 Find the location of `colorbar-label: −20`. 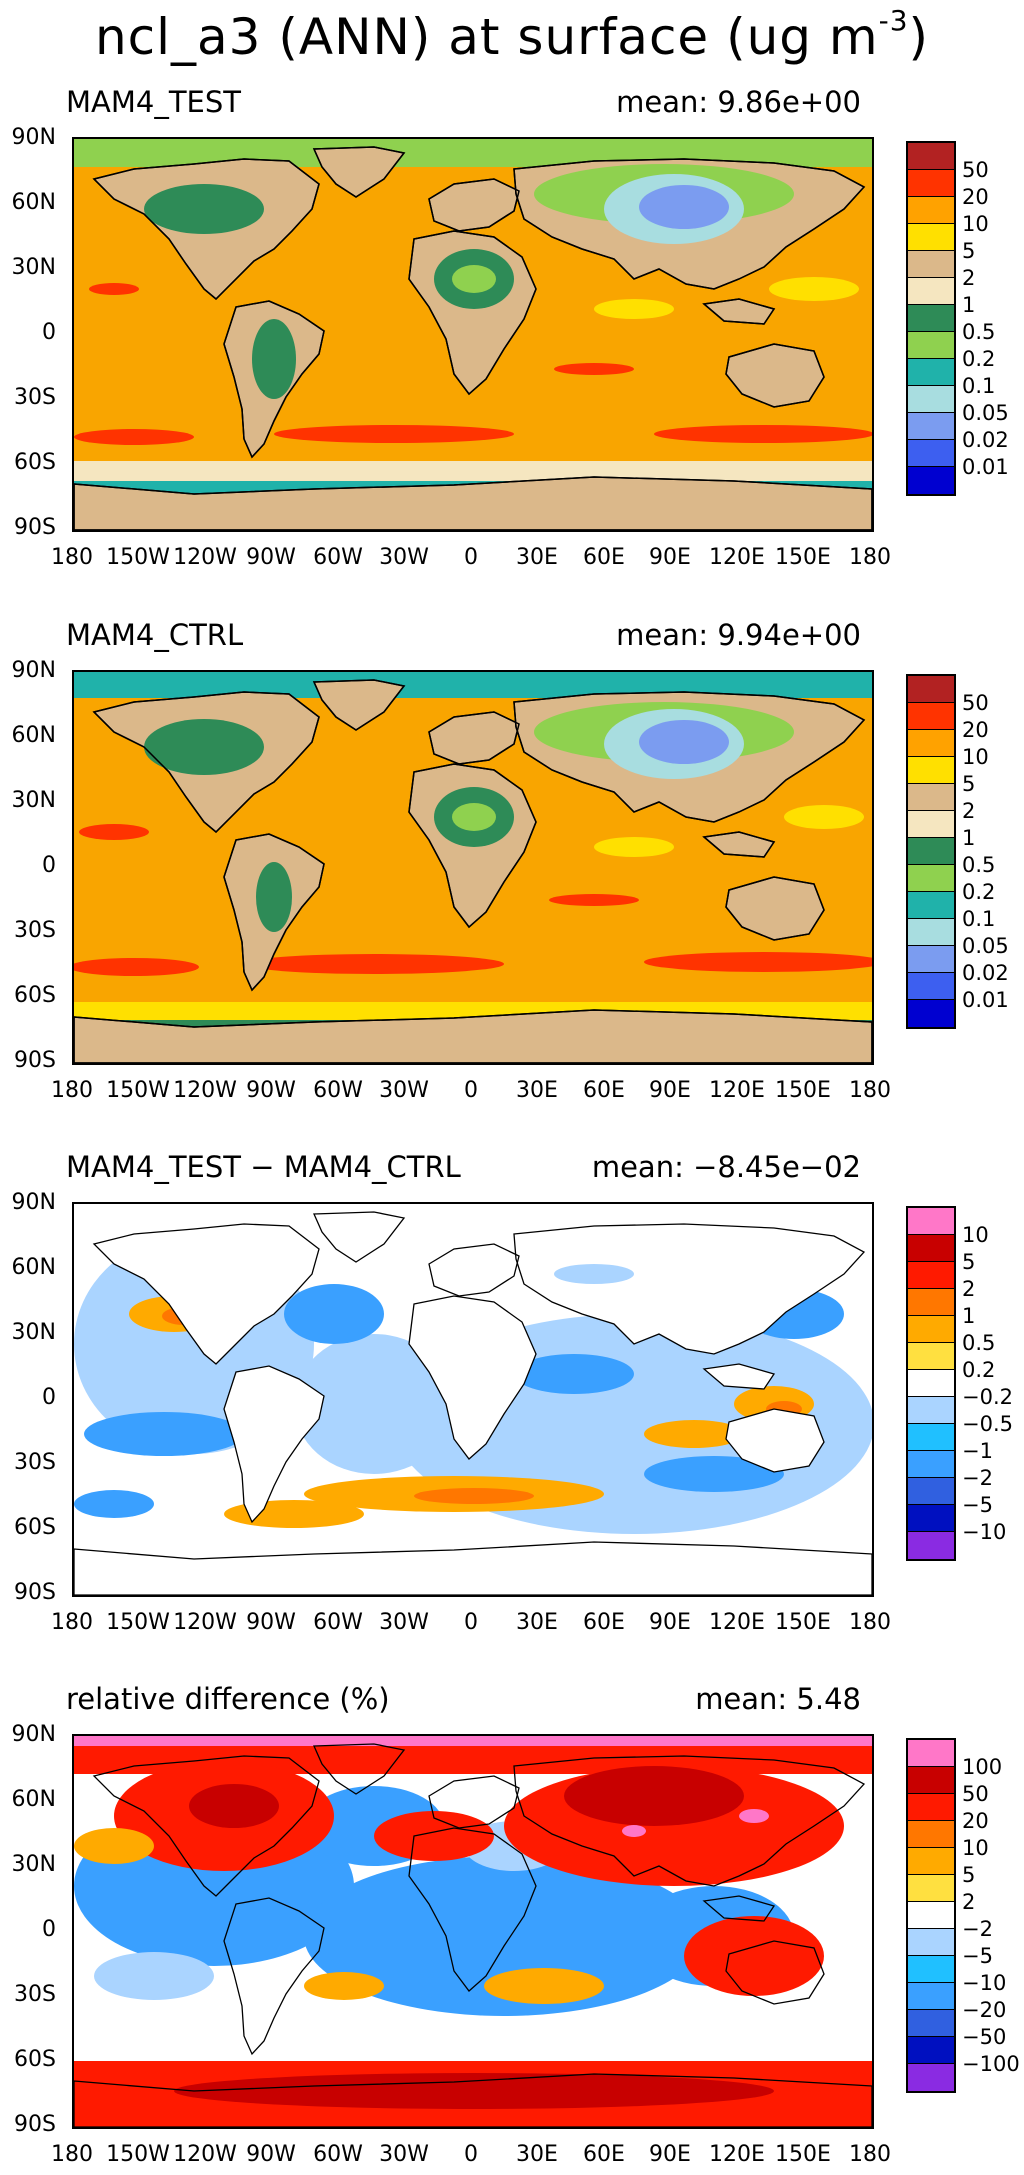

colorbar-label: −20 is located at coordinates (984, 2010).